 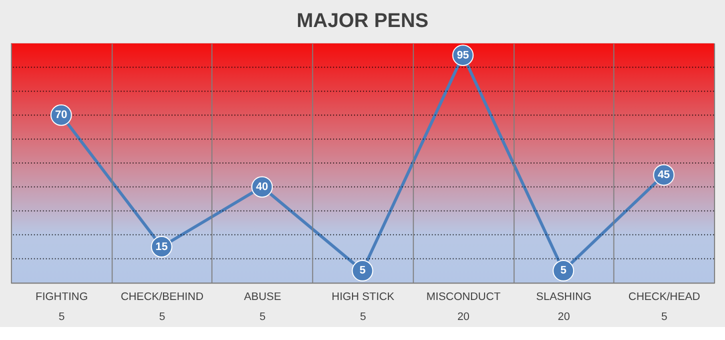 What do you see at coordinates (263, 307) in the screenshot?
I see `x-tick-label: ABUSE 5` at bounding box center [263, 307].